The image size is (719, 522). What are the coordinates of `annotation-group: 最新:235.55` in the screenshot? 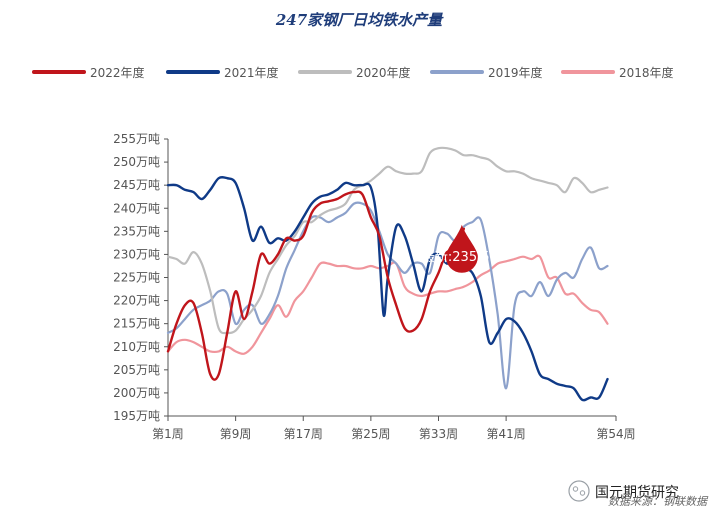 It's located at (460, 248).